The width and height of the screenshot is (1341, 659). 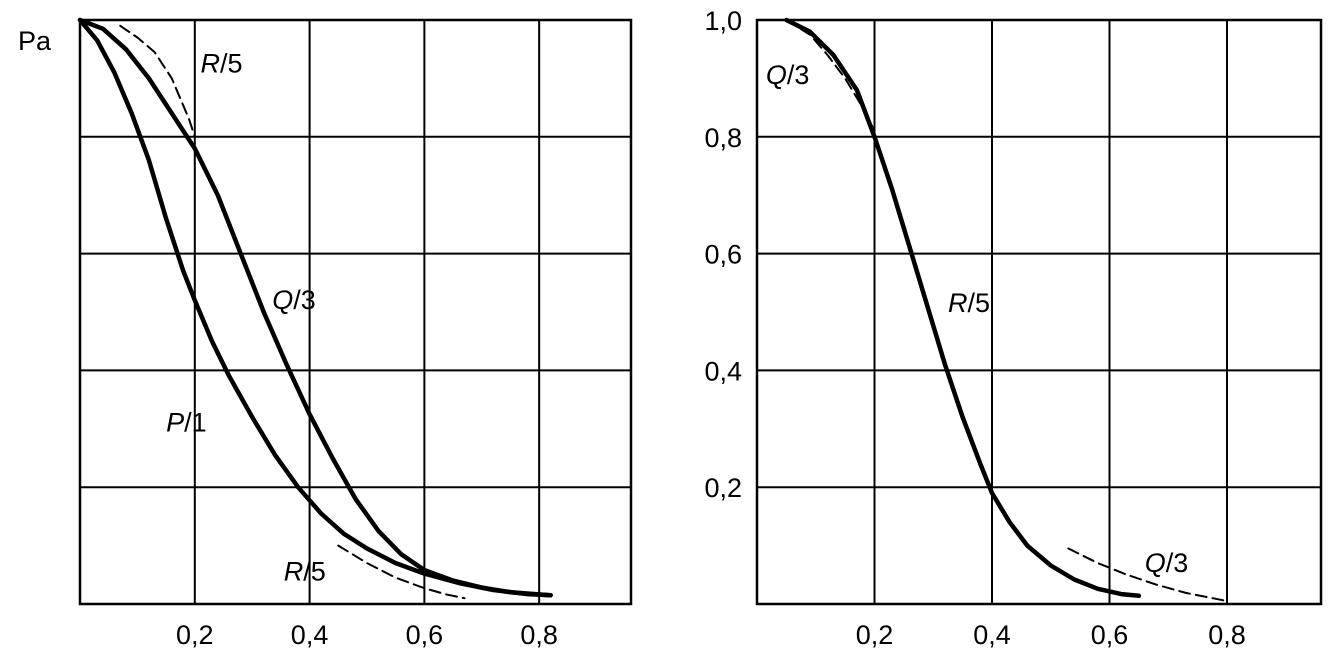 What do you see at coordinates (195, 423) in the screenshot?
I see `curve-label-index: /1` at bounding box center [195, 423].